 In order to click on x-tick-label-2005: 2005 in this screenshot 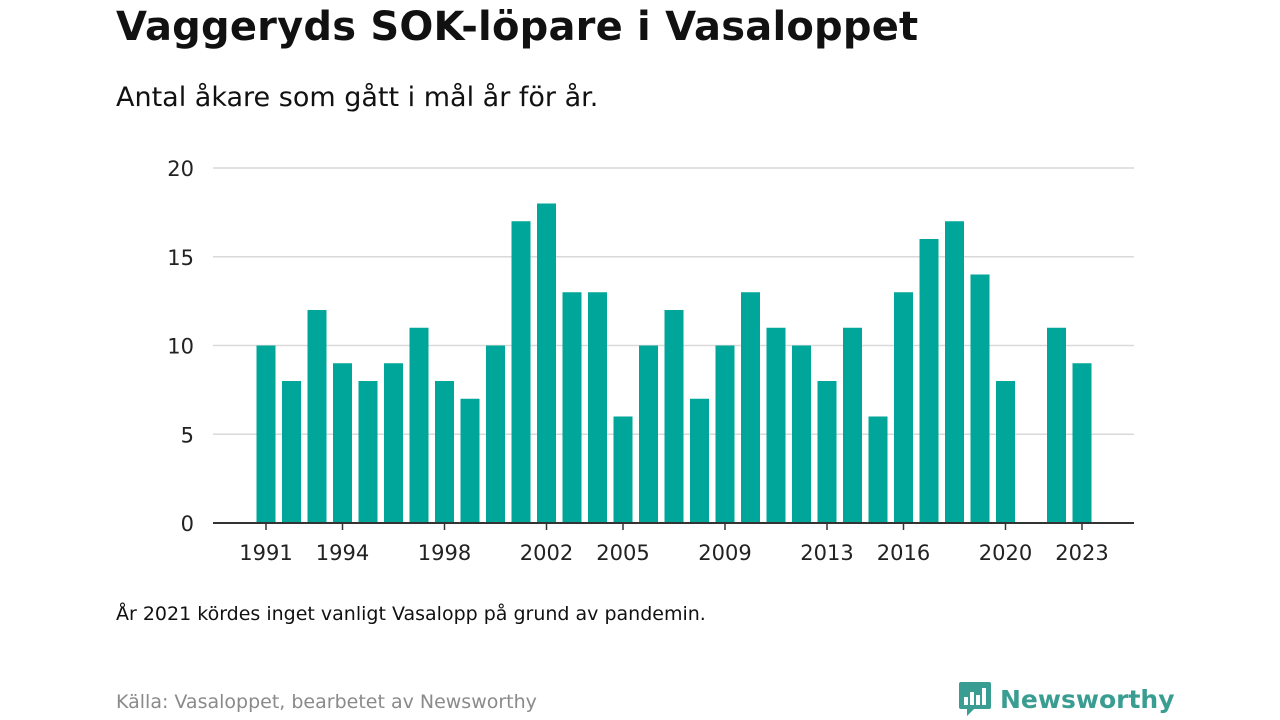, I will do `click(622, 553)`.